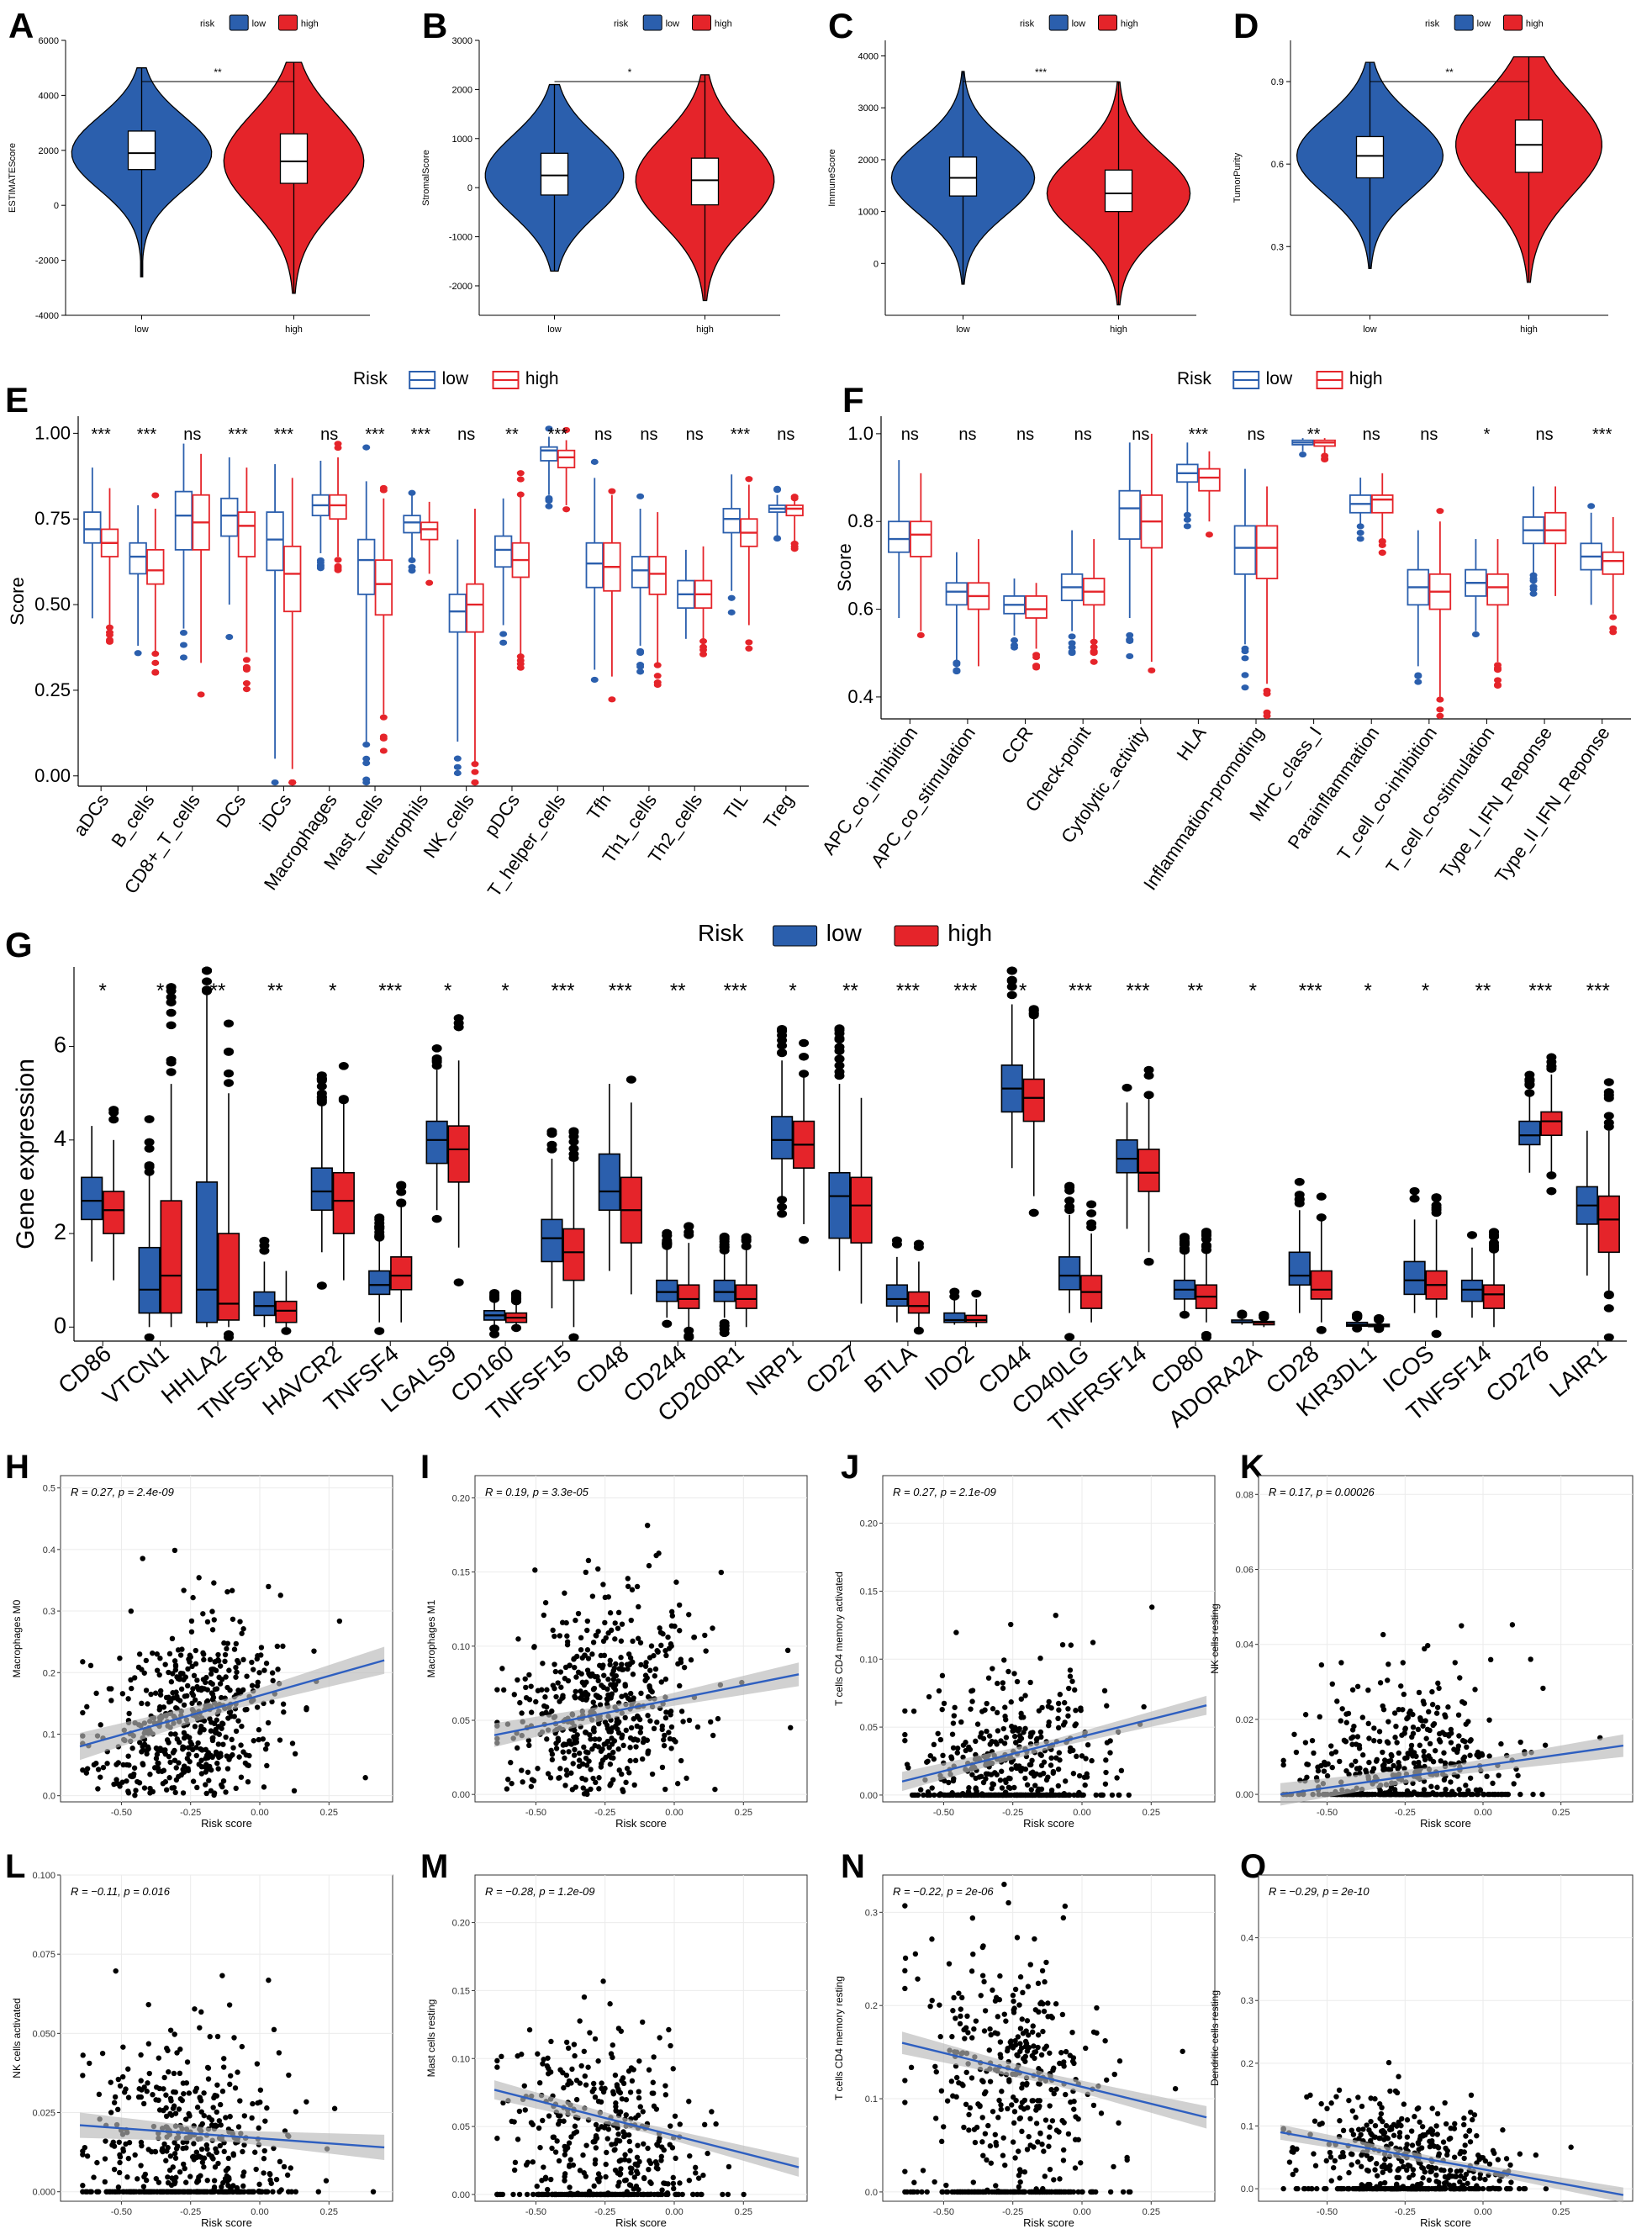  Describe the element at coordinates (869, 1524) in the screenshot. I see `y-tick-label: 0.20` at that location.